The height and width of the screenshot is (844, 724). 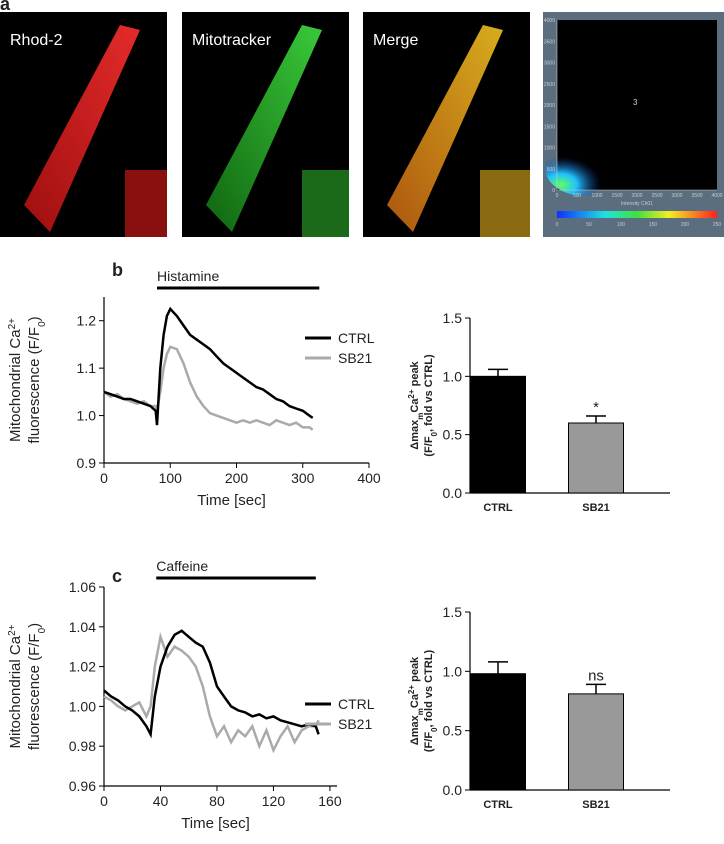 What do you see at coordinates (87, 368) in the screenshot?
I see `y-tick-label: 1.1` at bounding box center [87, 368].